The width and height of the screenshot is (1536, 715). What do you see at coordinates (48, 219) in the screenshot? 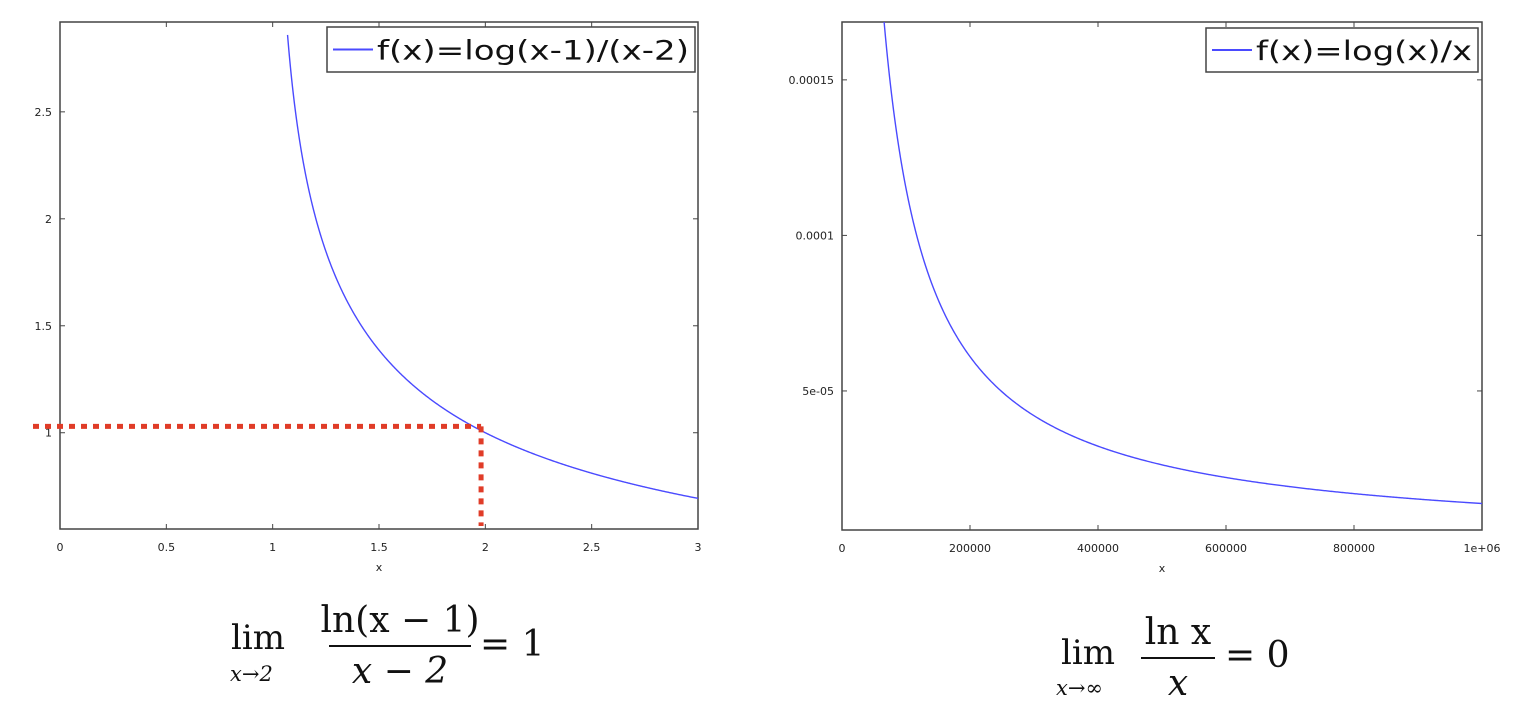
I see `y-tick-label: 2` at bounding box center [48, 219].